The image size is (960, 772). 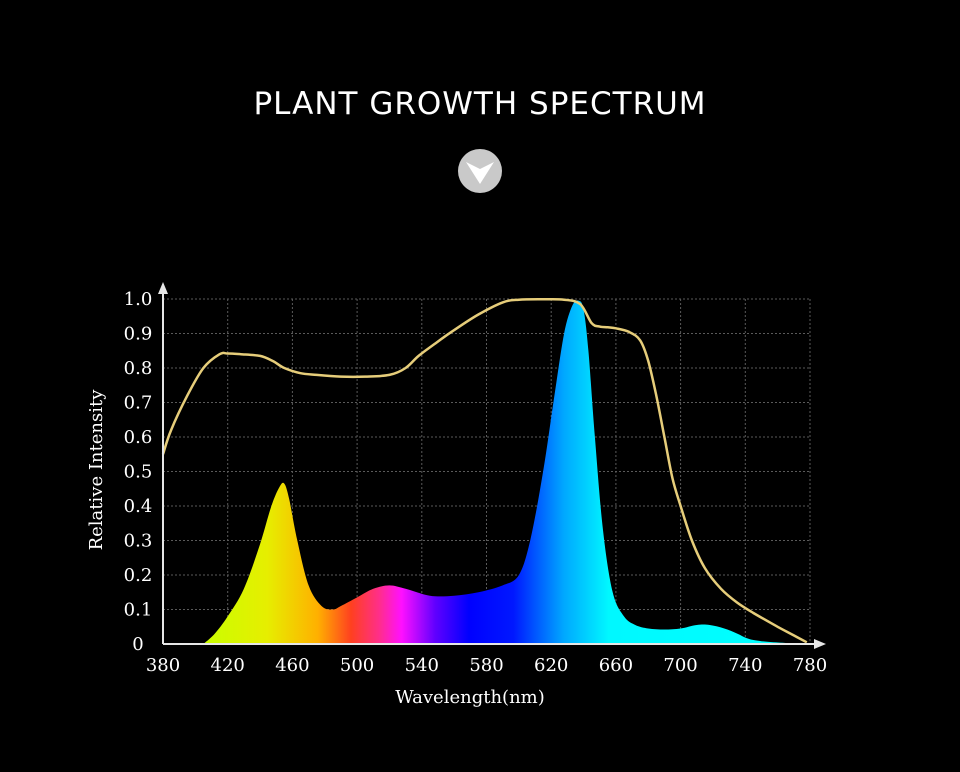 I want to click on x-tick-label: 620, so click(x=551, y=665).